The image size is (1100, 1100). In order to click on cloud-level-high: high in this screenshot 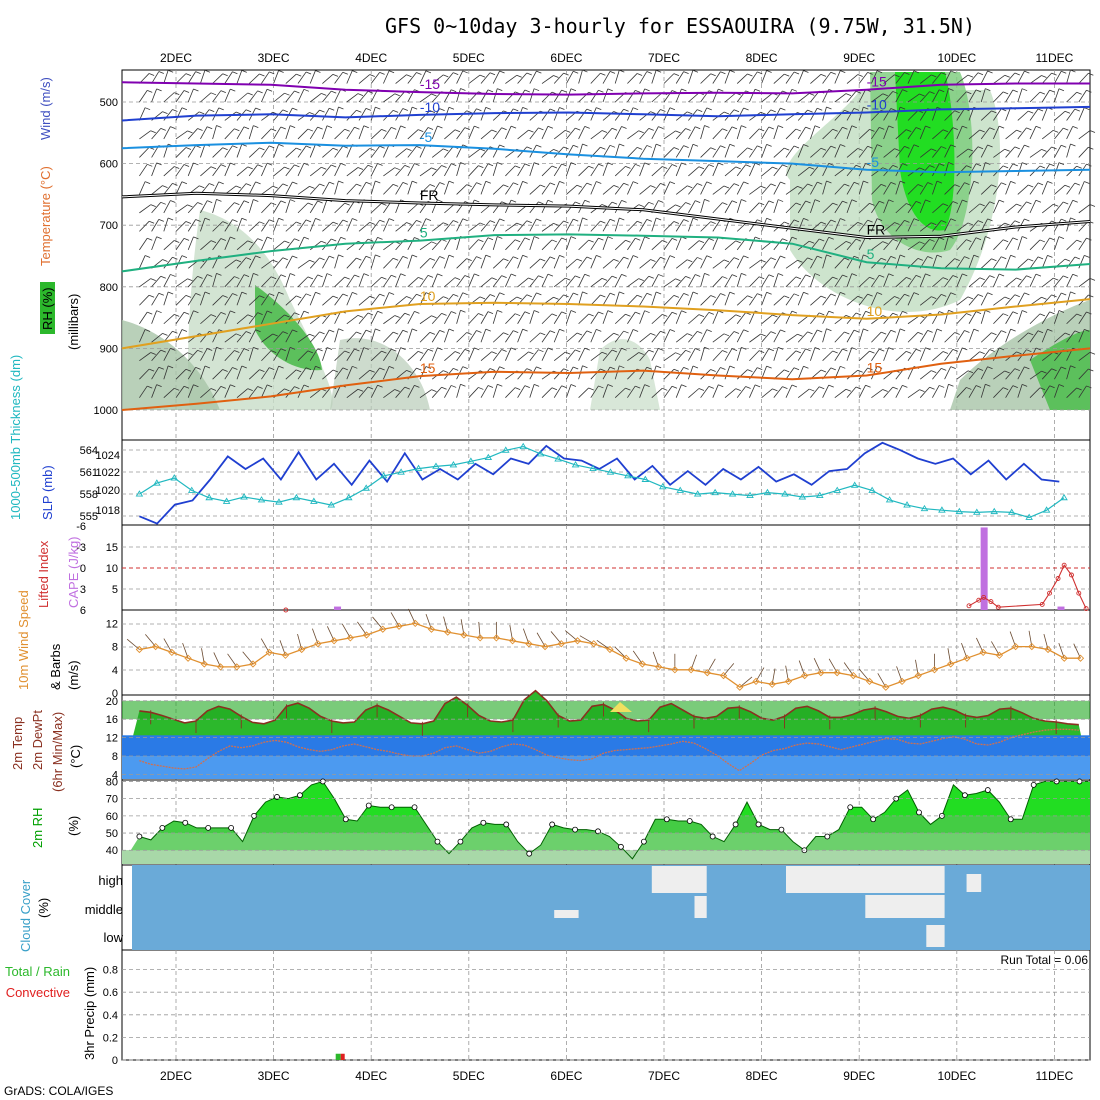, I will do `click(110, 880)`.